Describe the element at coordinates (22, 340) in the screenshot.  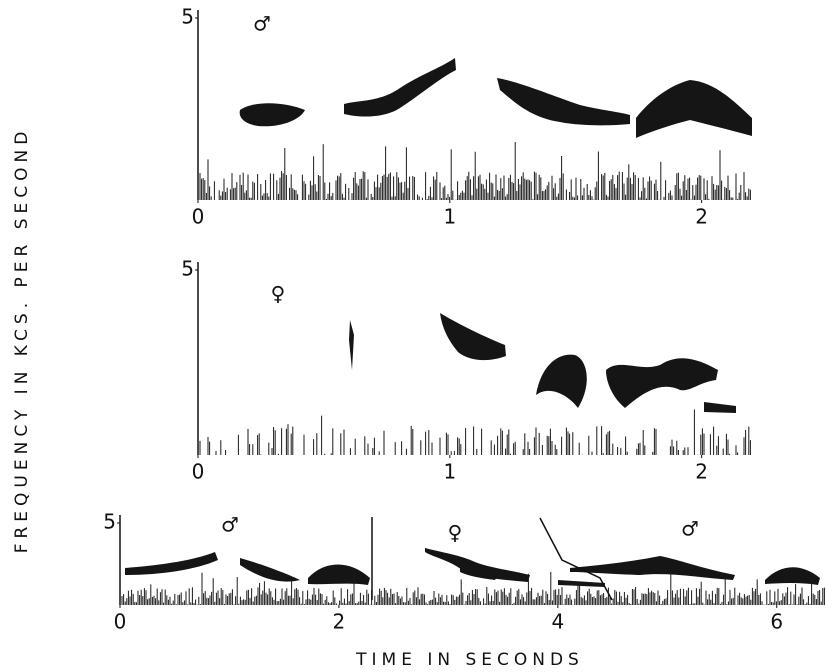
I see `y-axis-label: FREQUENCY IN KCS. PER SECOND` at that location.